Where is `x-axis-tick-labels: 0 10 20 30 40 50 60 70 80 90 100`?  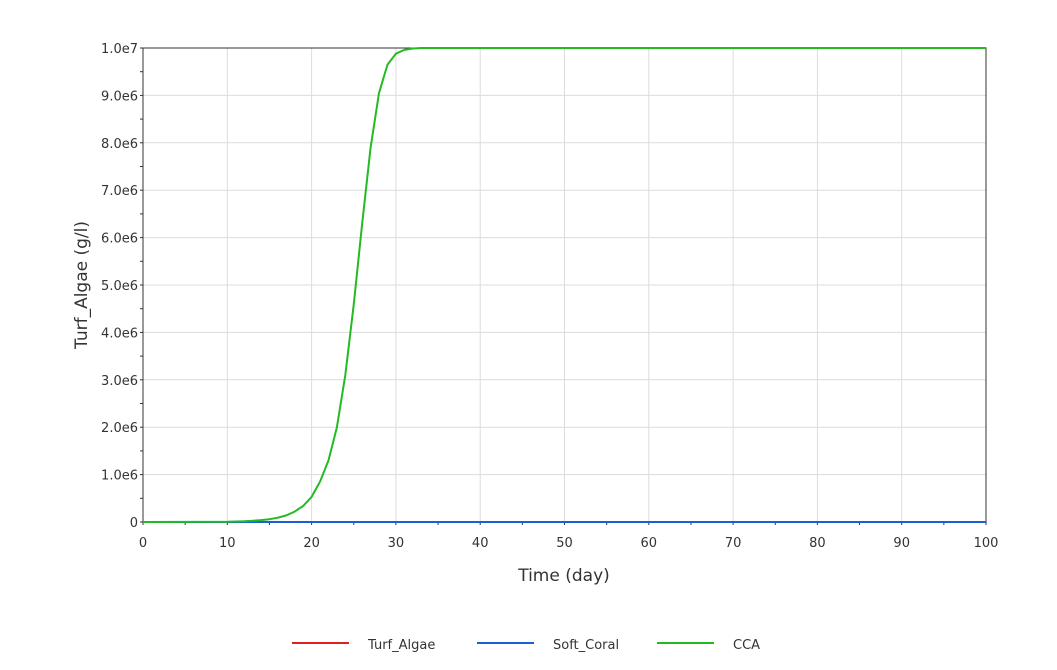
x-axis-tick-labels: 0 10 20 30 40 50 60 70 80 90 100 is located at coordinates (569, 543).